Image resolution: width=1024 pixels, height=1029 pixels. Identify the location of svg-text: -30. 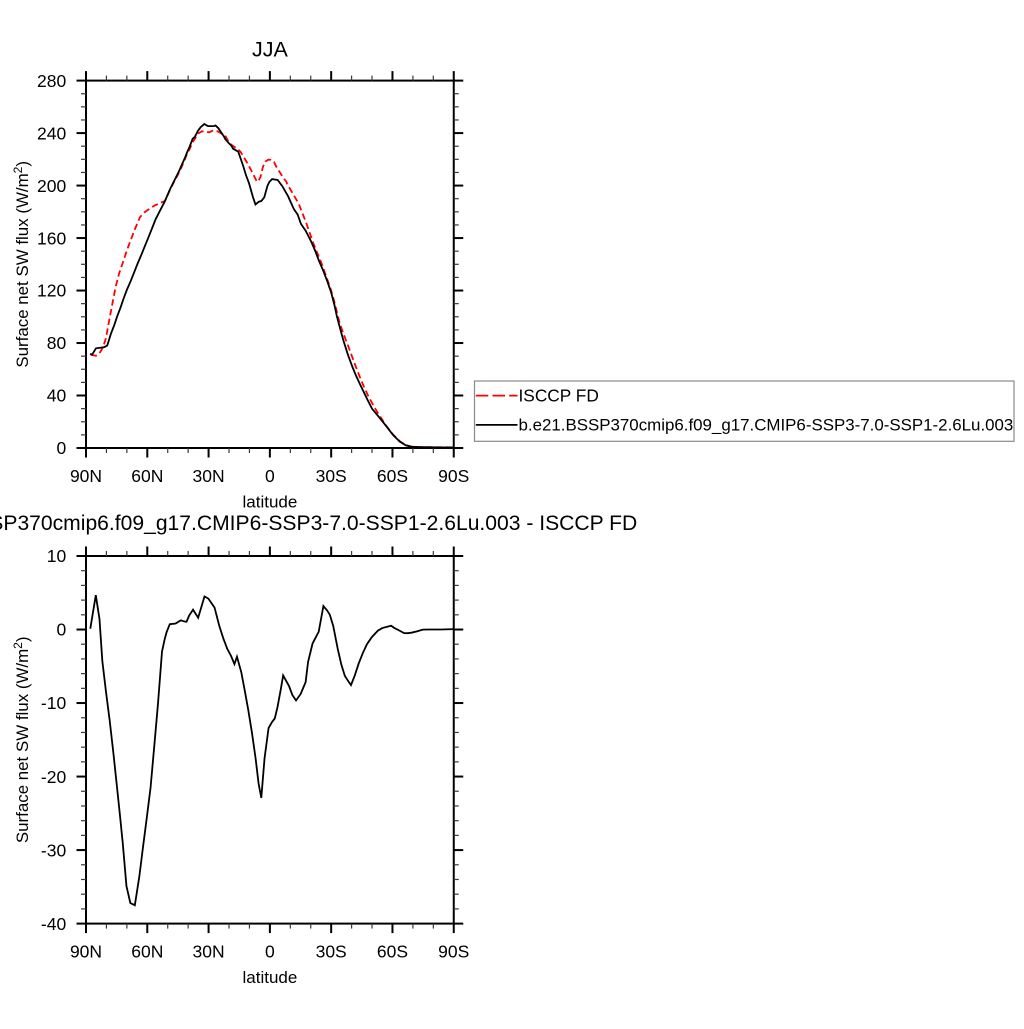
(54, 850).